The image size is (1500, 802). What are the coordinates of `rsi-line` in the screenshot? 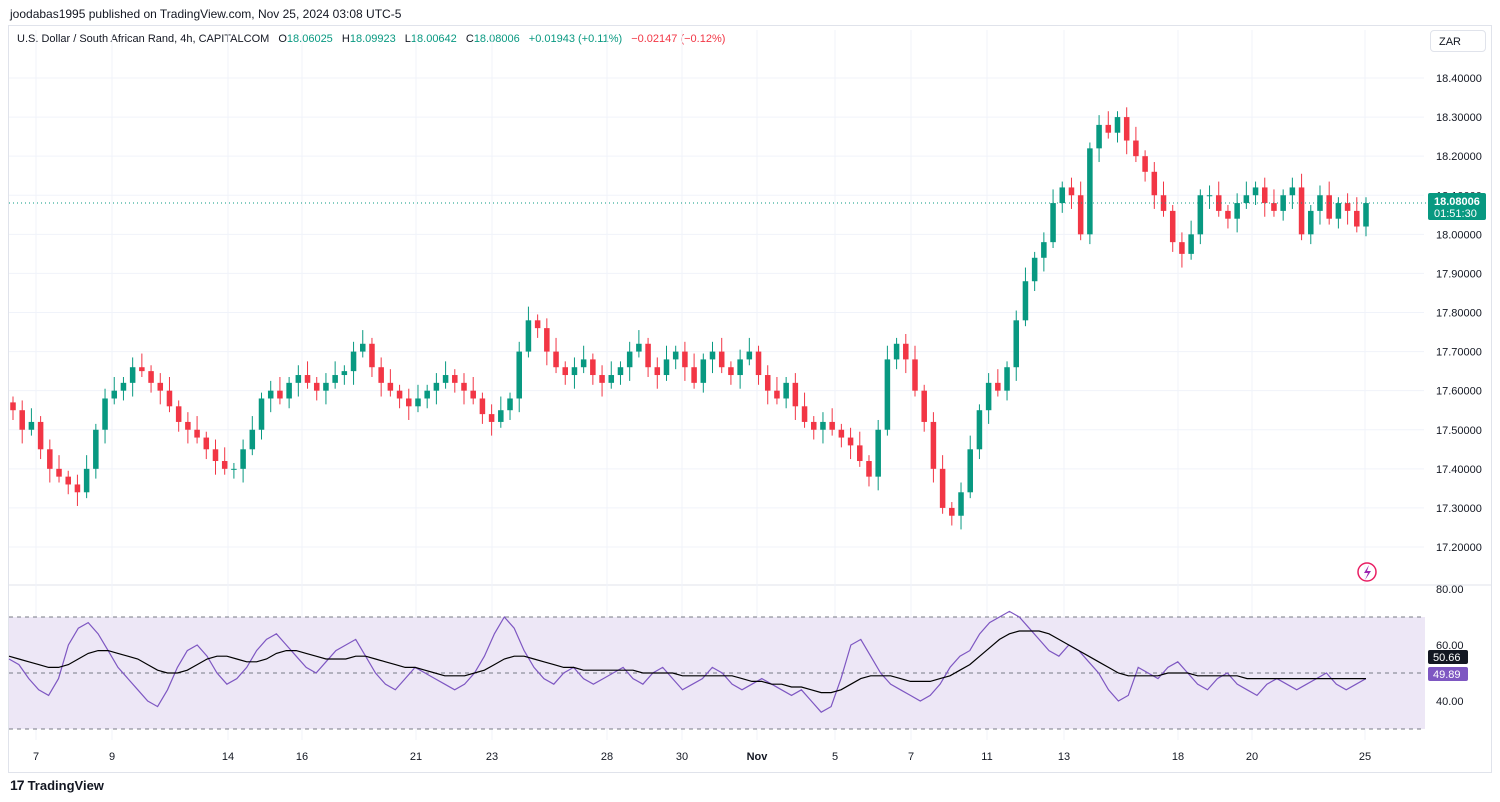 It's located at (687, 661).